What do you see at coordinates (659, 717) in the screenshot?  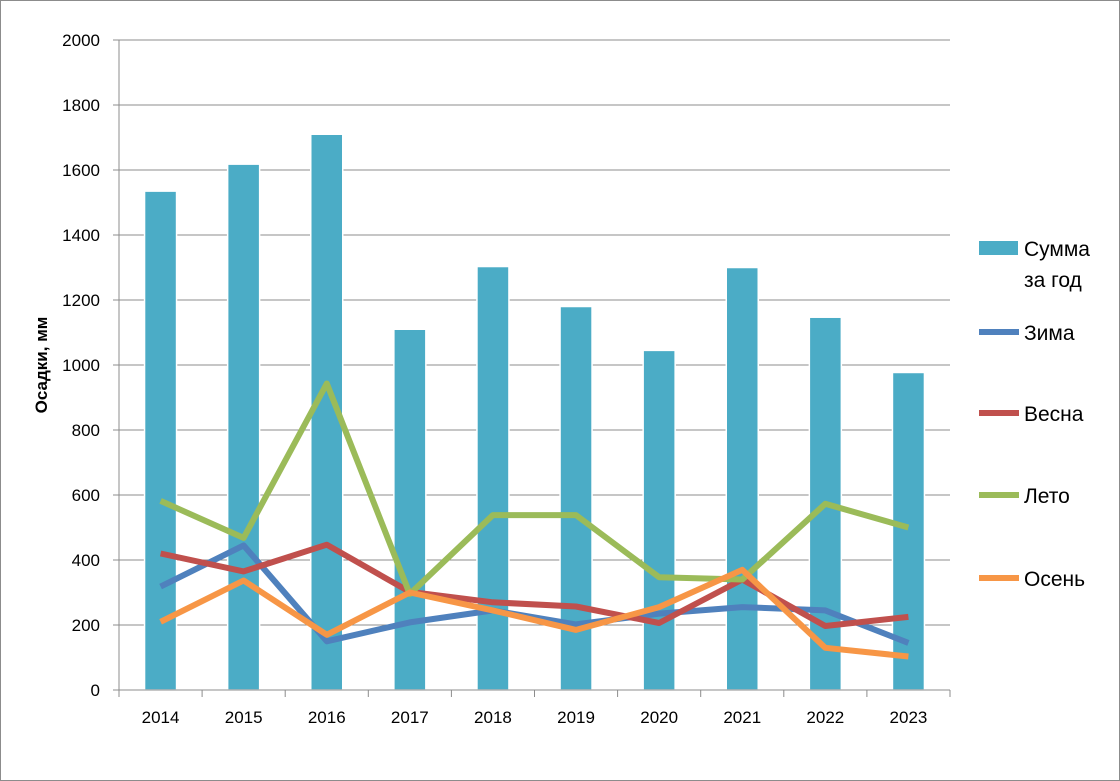 I see `x-tick-label: 2020` at bounding box center [659, 717].